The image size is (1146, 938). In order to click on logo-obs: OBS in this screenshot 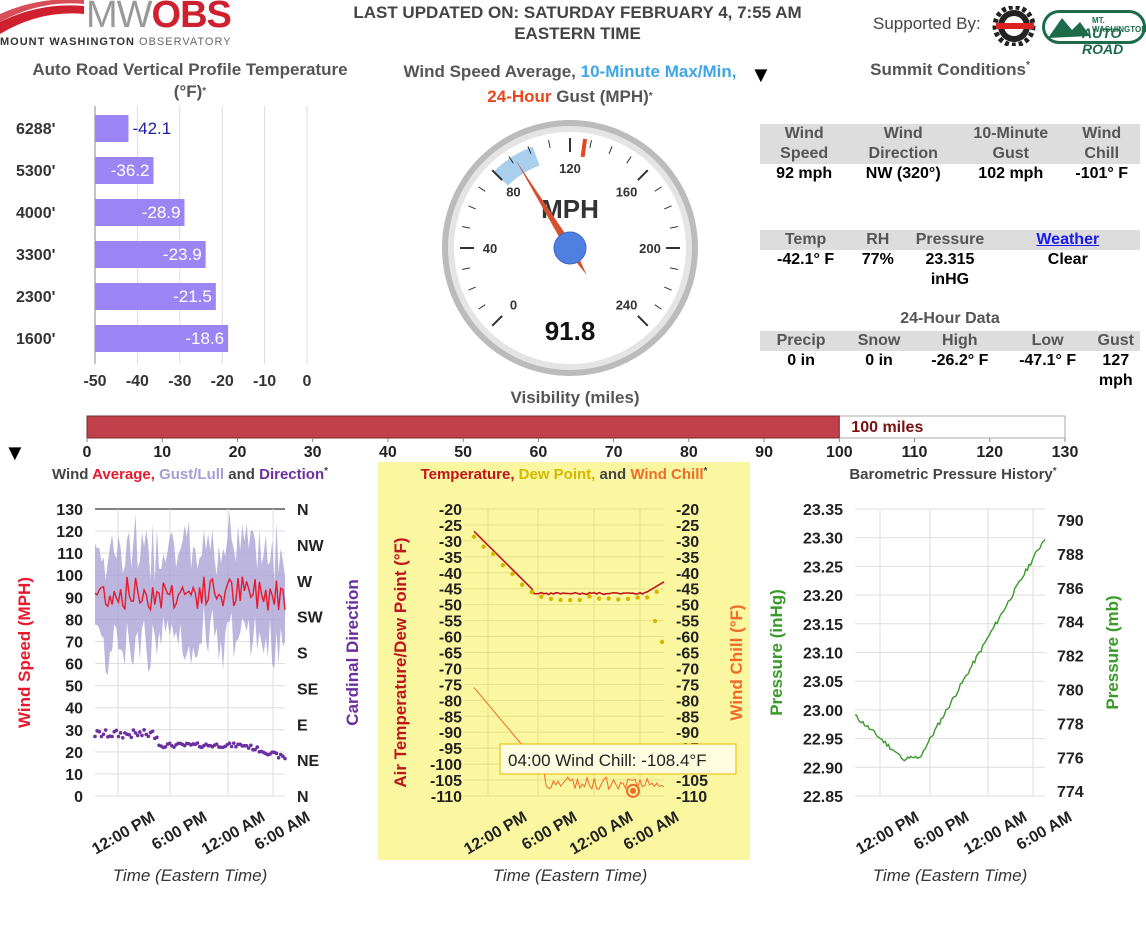, I will do `click(191, 18)`.